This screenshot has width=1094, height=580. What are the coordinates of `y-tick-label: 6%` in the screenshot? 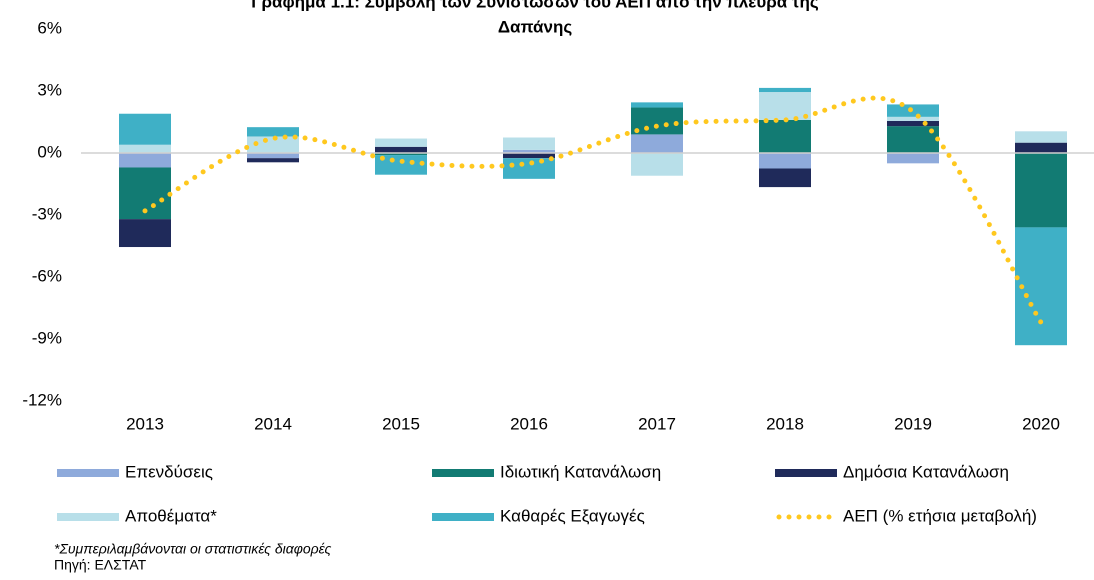 It's located at (49, 27).